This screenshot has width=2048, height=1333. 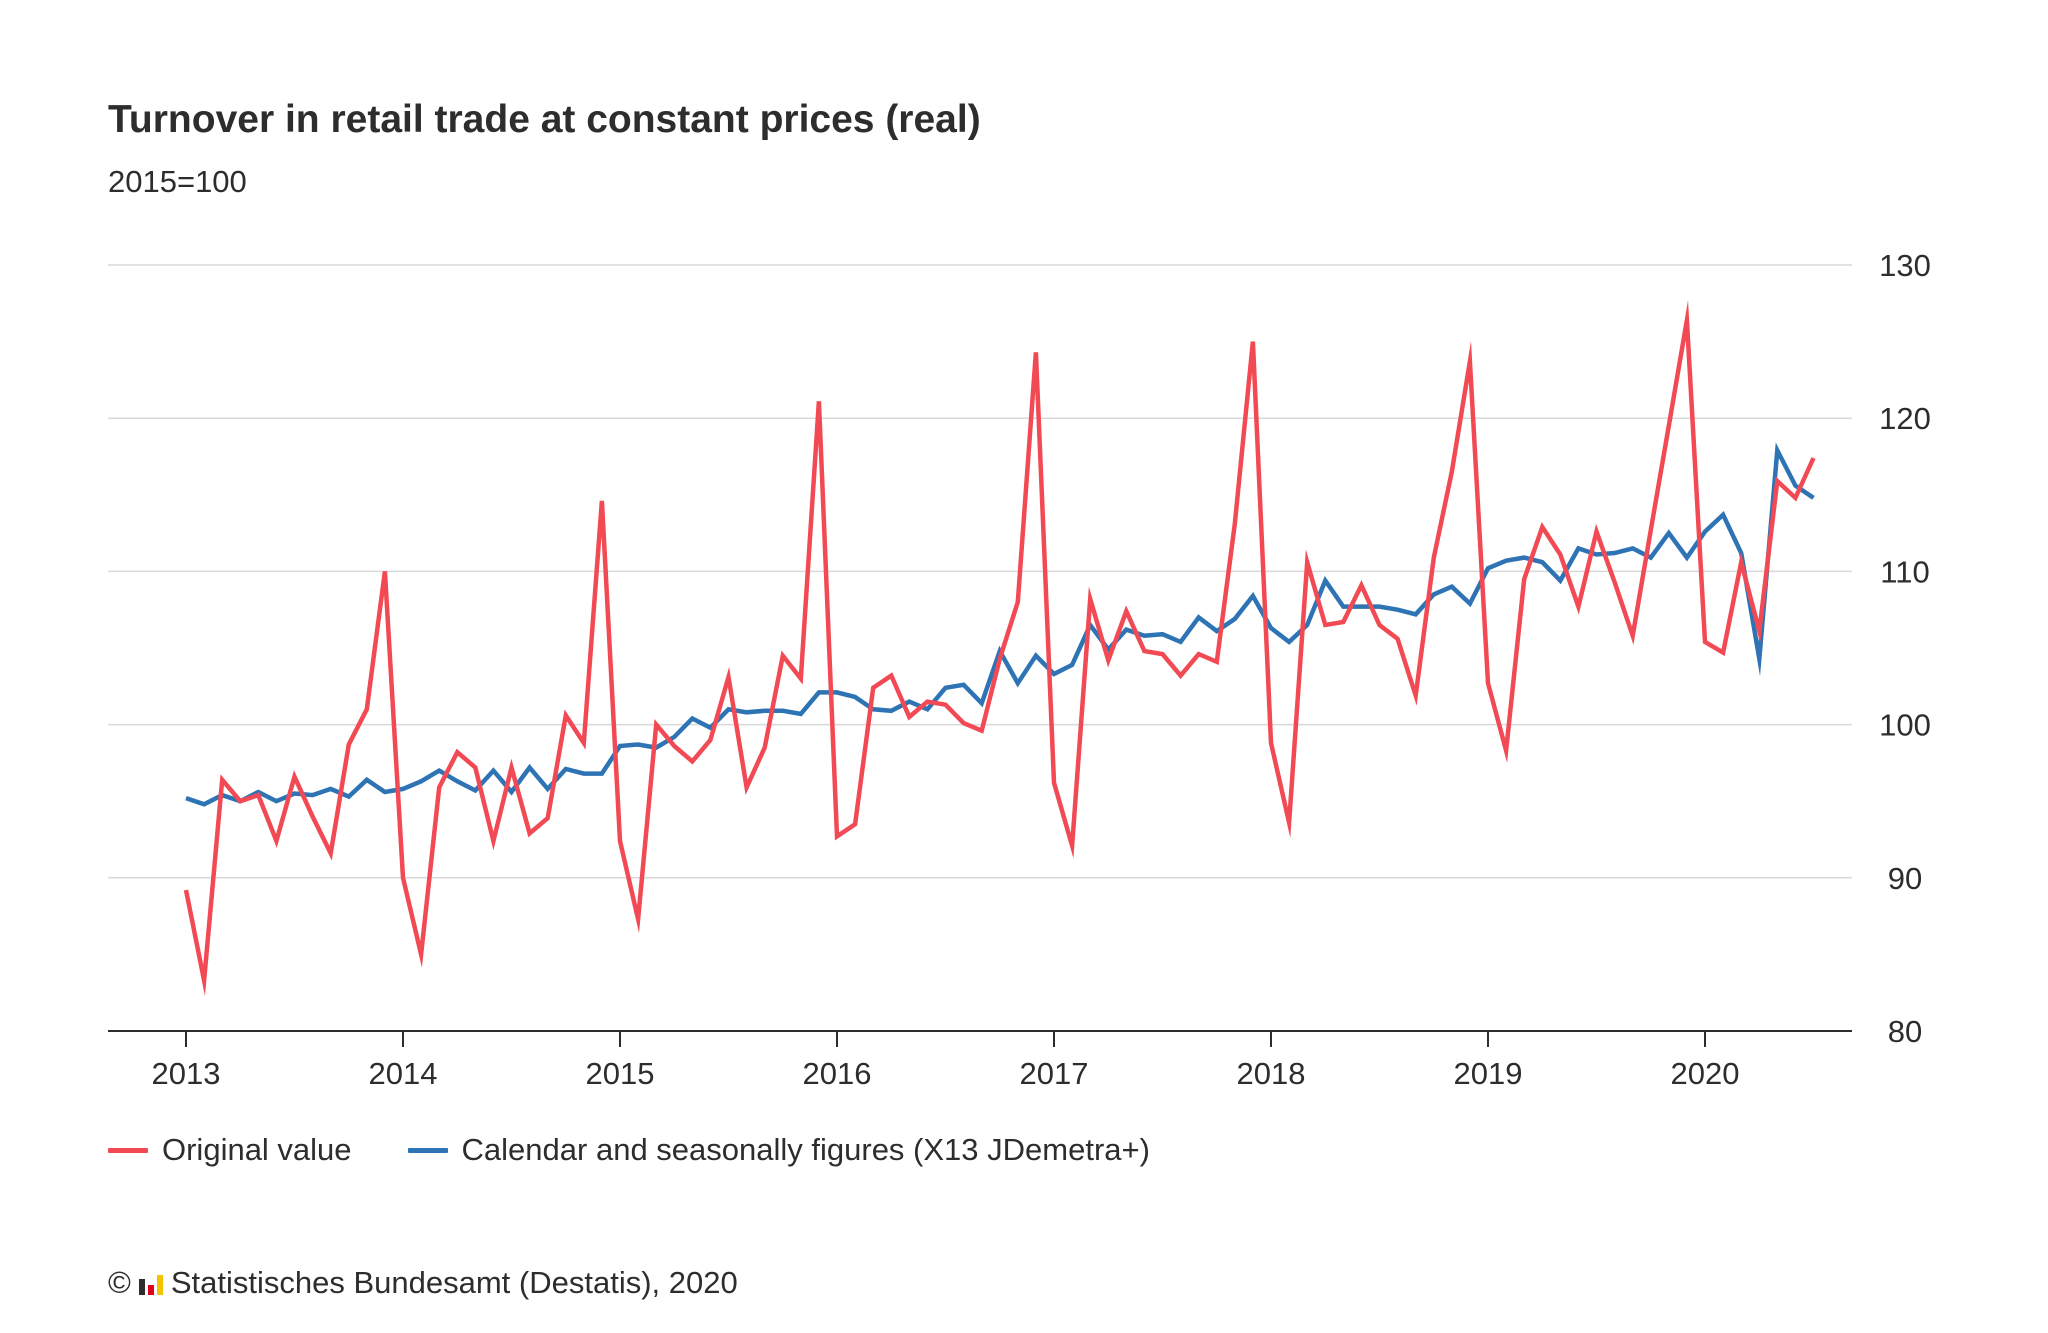 I want to click on legend-swatch-adjusted, so click(x=427, y=1150).